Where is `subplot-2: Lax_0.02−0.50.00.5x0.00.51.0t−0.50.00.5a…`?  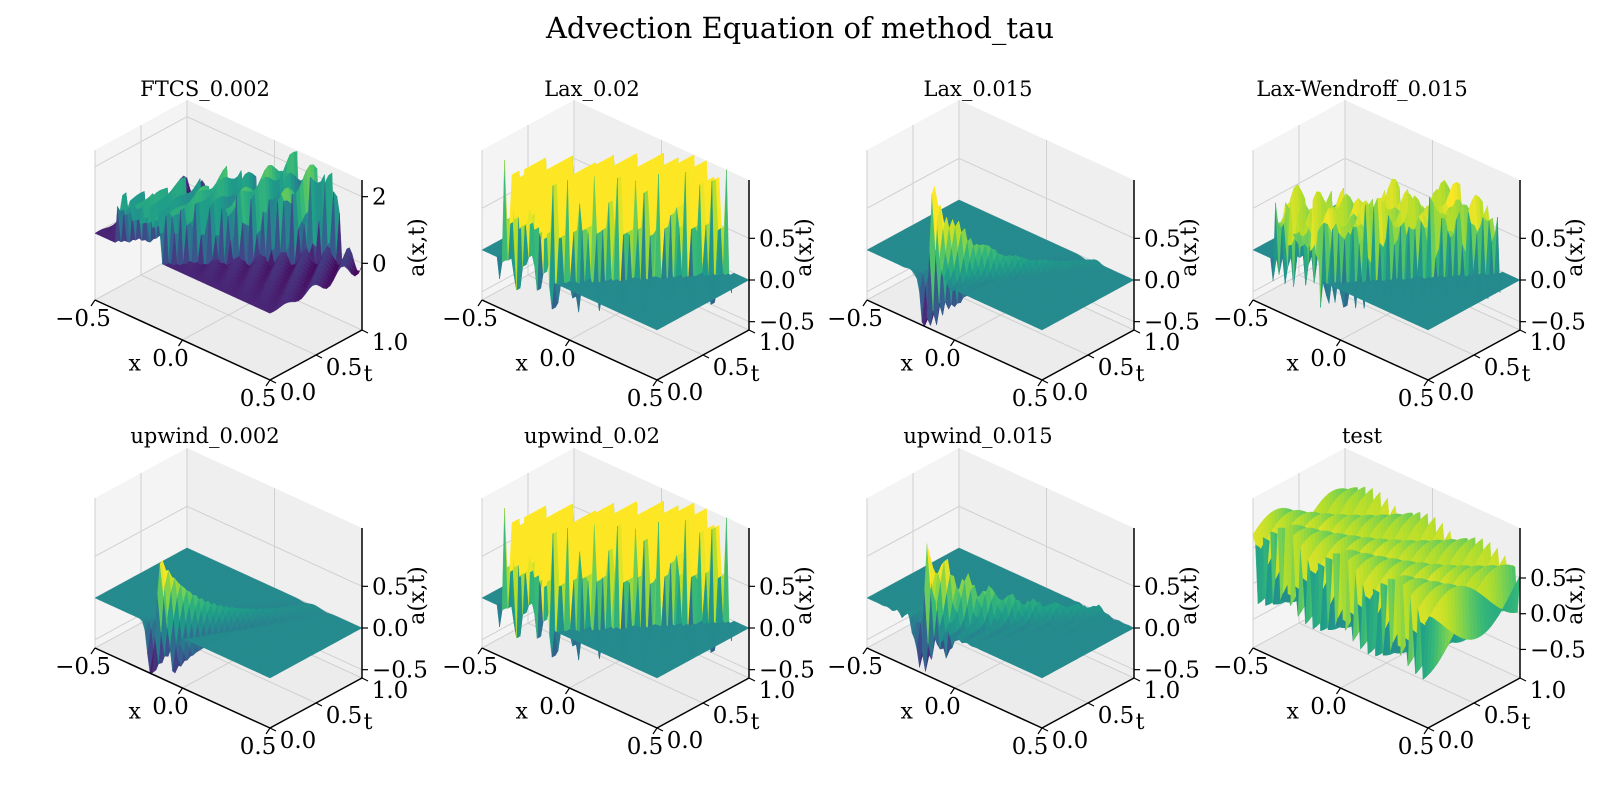
subplot-2: Lax_0.02−0.50.00.5x0.00.51.0t−0.50.00.5a… is located at coordinates (629, 244).